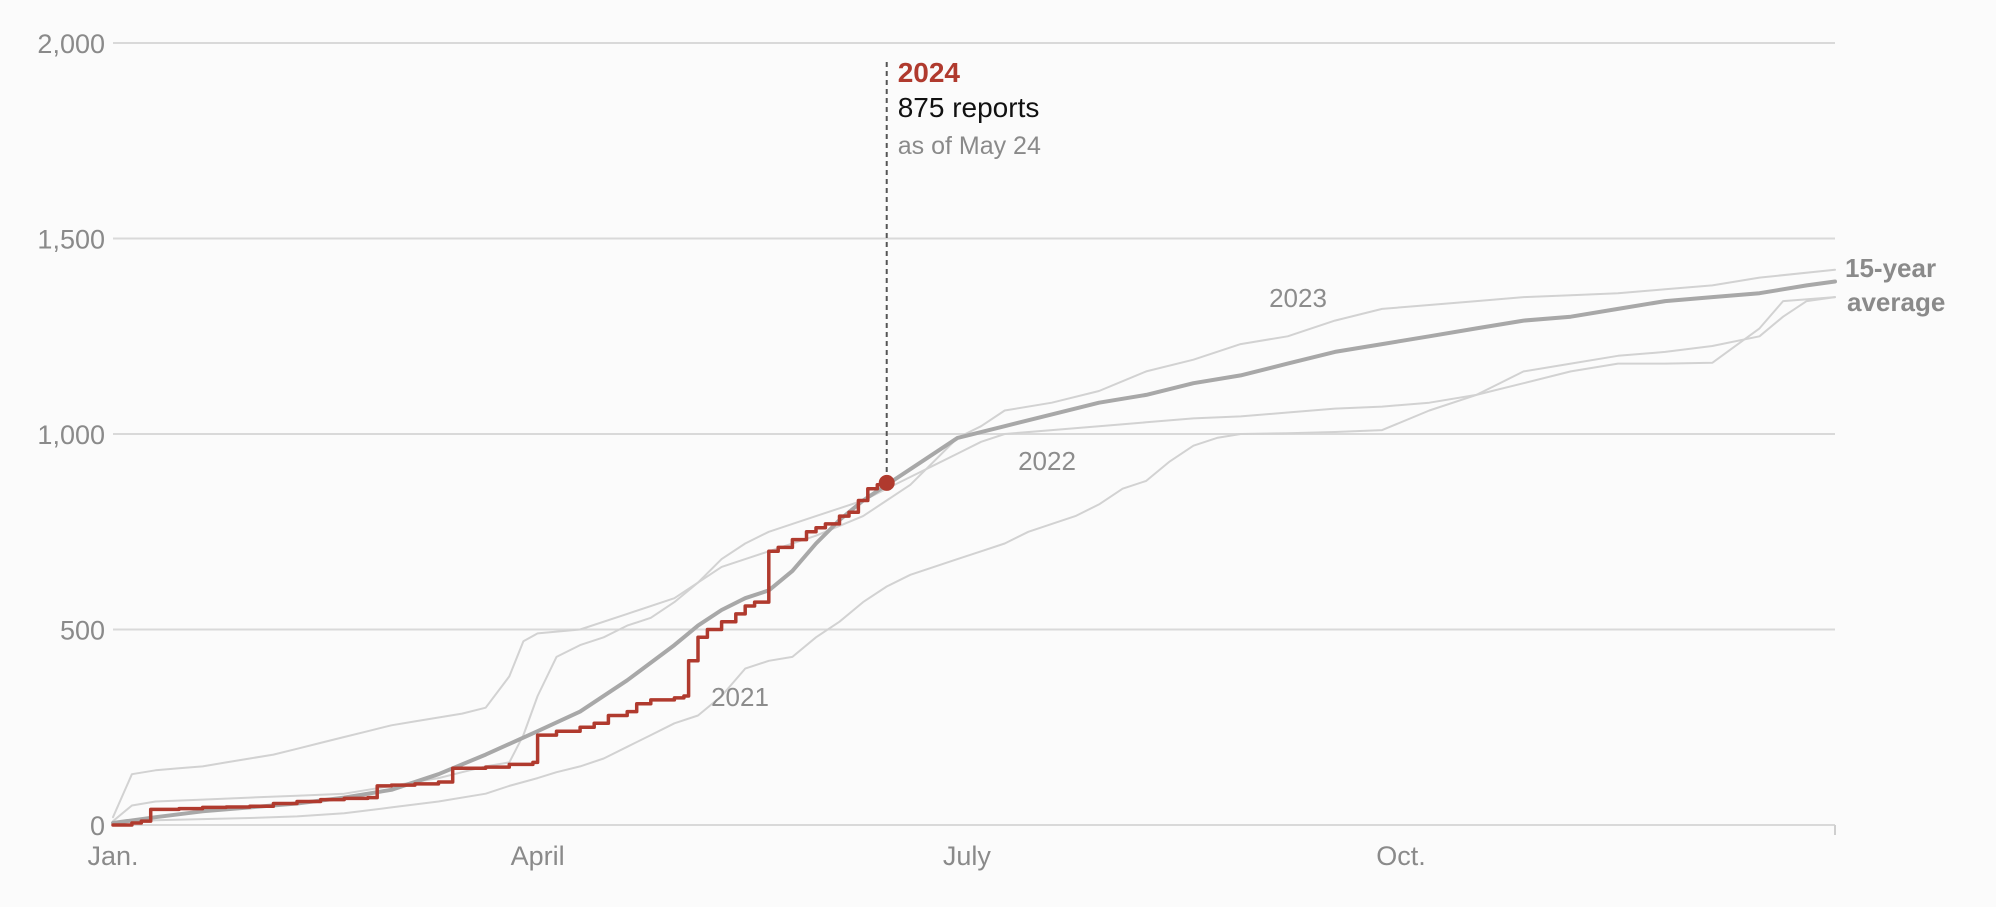 This screenshot has height=907, width=1996. Describe the element at coordinates (97, 826) in the screenshot. I see `y-tick-label-0: 0` at that location.